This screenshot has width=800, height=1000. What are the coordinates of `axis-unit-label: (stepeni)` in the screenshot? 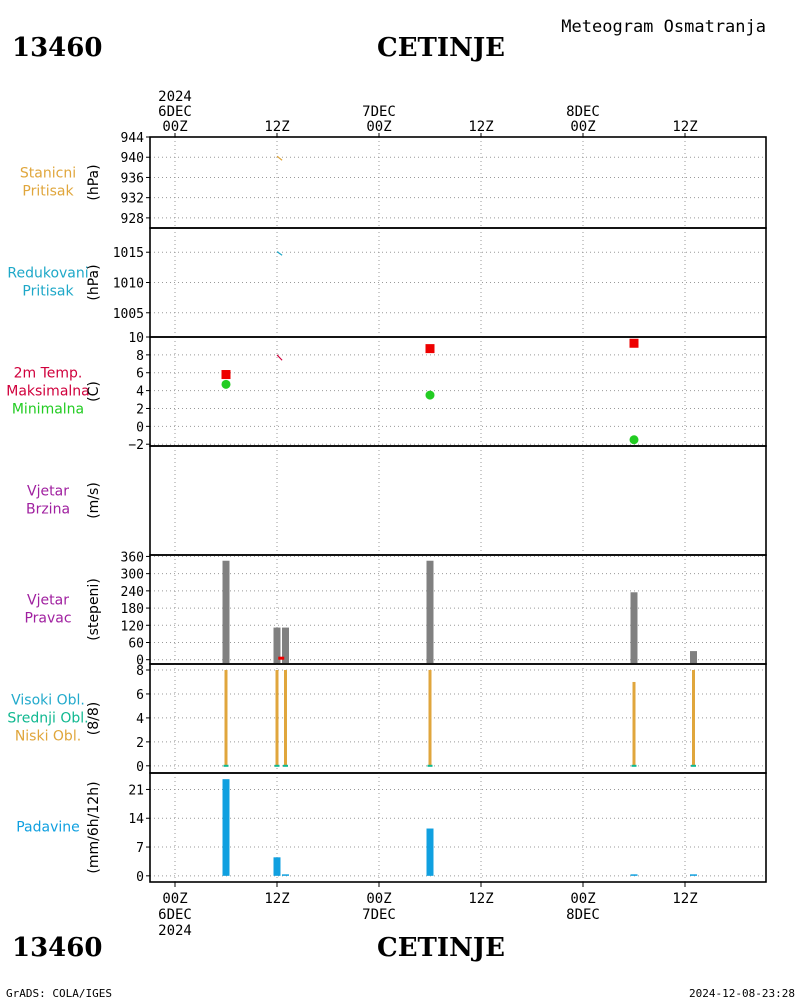 It's located at (94, 609).